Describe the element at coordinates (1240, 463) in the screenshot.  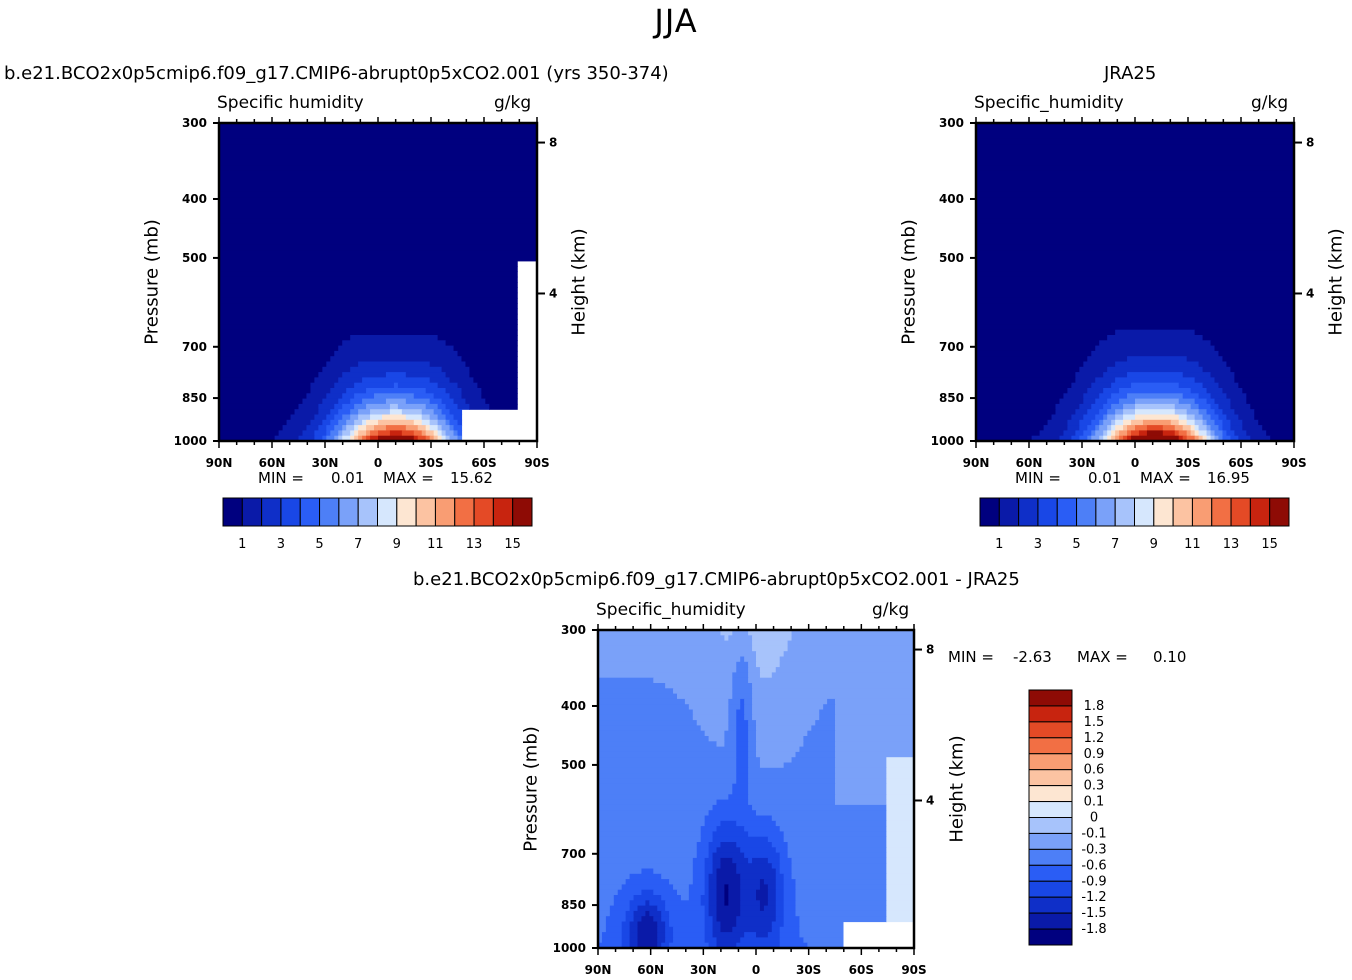
I see `panel2-xtick-label: 60S` at that location.